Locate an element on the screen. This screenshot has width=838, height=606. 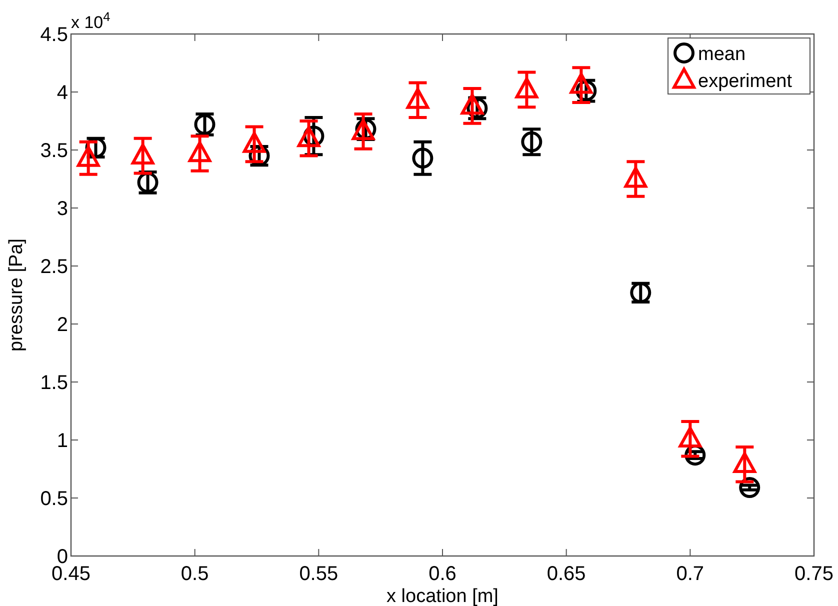
x-tick-label: 0.65 is located at coordinates (566, 574).